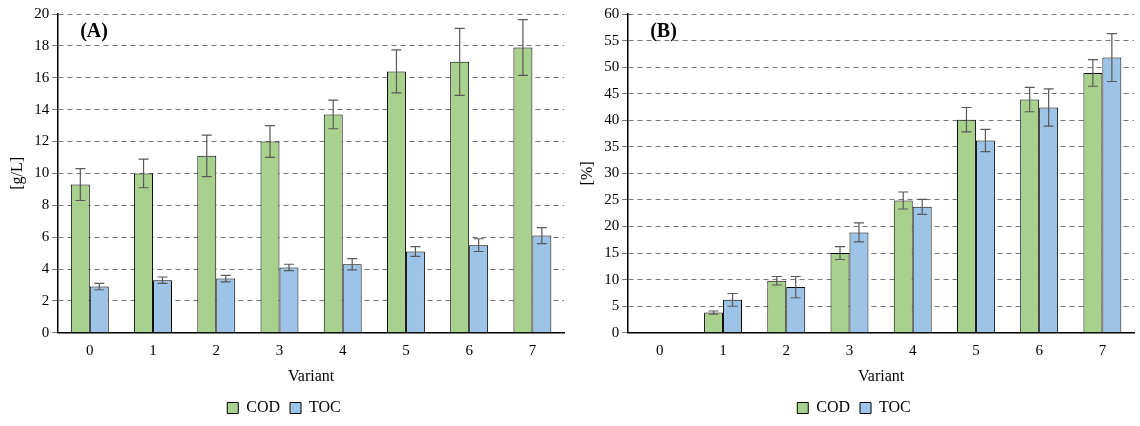 The height and width of the screenshot is (426, 1140). Describe the element at coordinates (42, 76) in the screenshot. I see `y-tick-label: 16` at that location.